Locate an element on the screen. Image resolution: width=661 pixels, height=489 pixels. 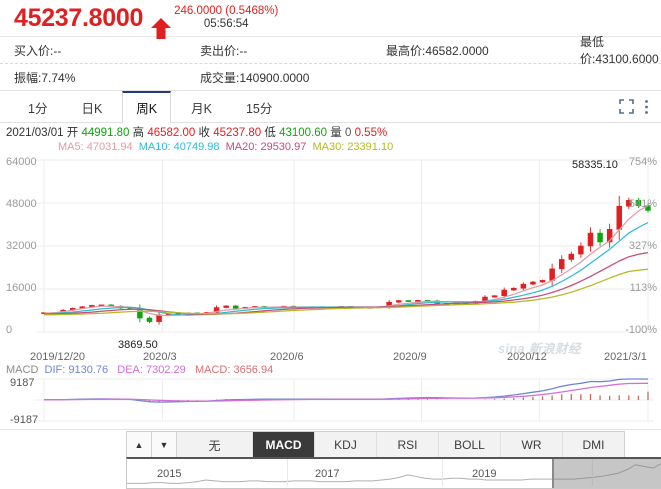
minimap-year-2017: 2017 is located at coordinates (327, 474).